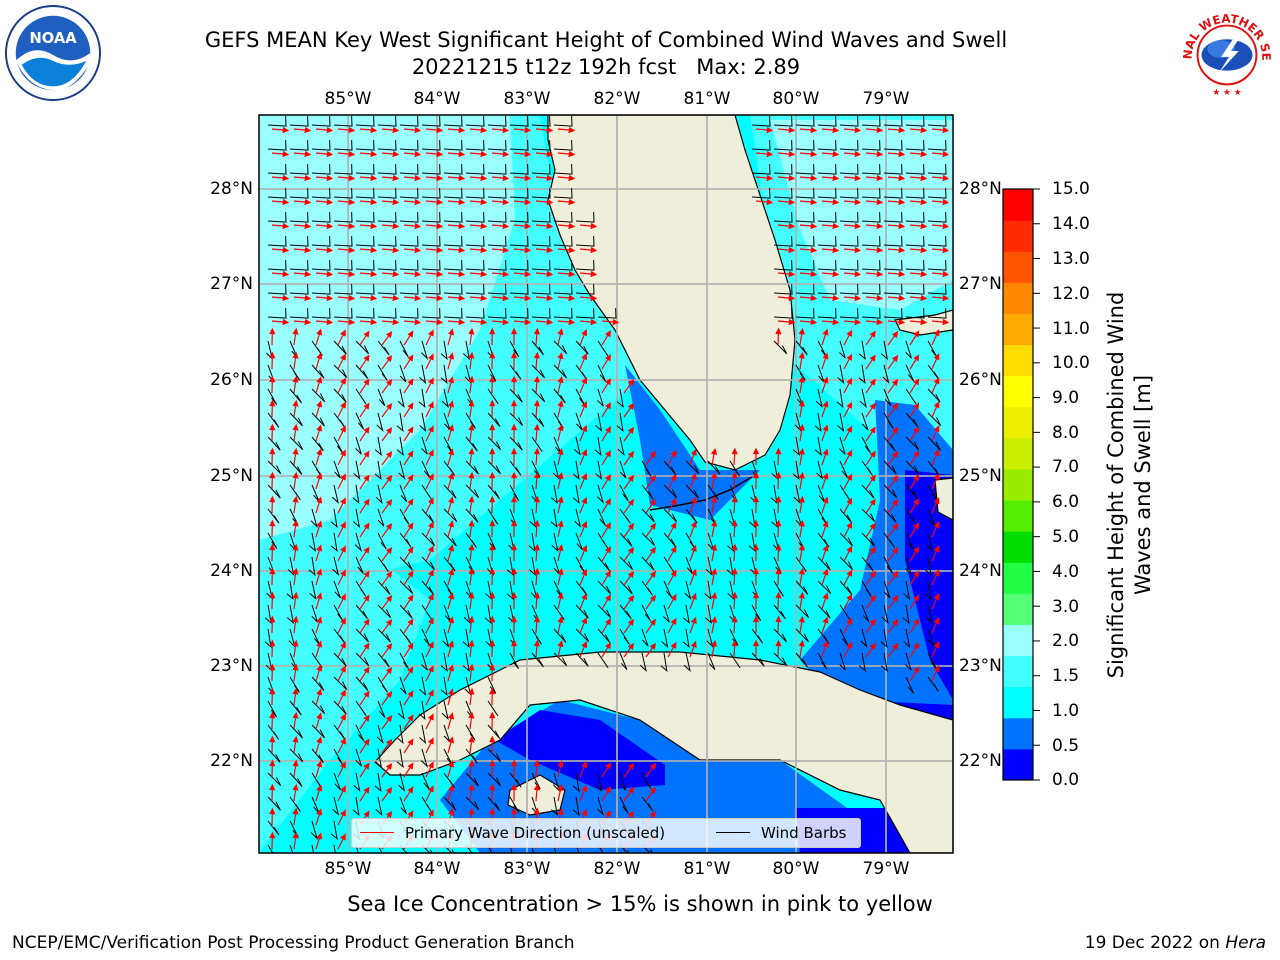 The height and width of the screenshot is (960, 1280). Describe the element at coordinates (437, 869) in the screenshot. I see `lon-tick-label: 84°W` at that location.